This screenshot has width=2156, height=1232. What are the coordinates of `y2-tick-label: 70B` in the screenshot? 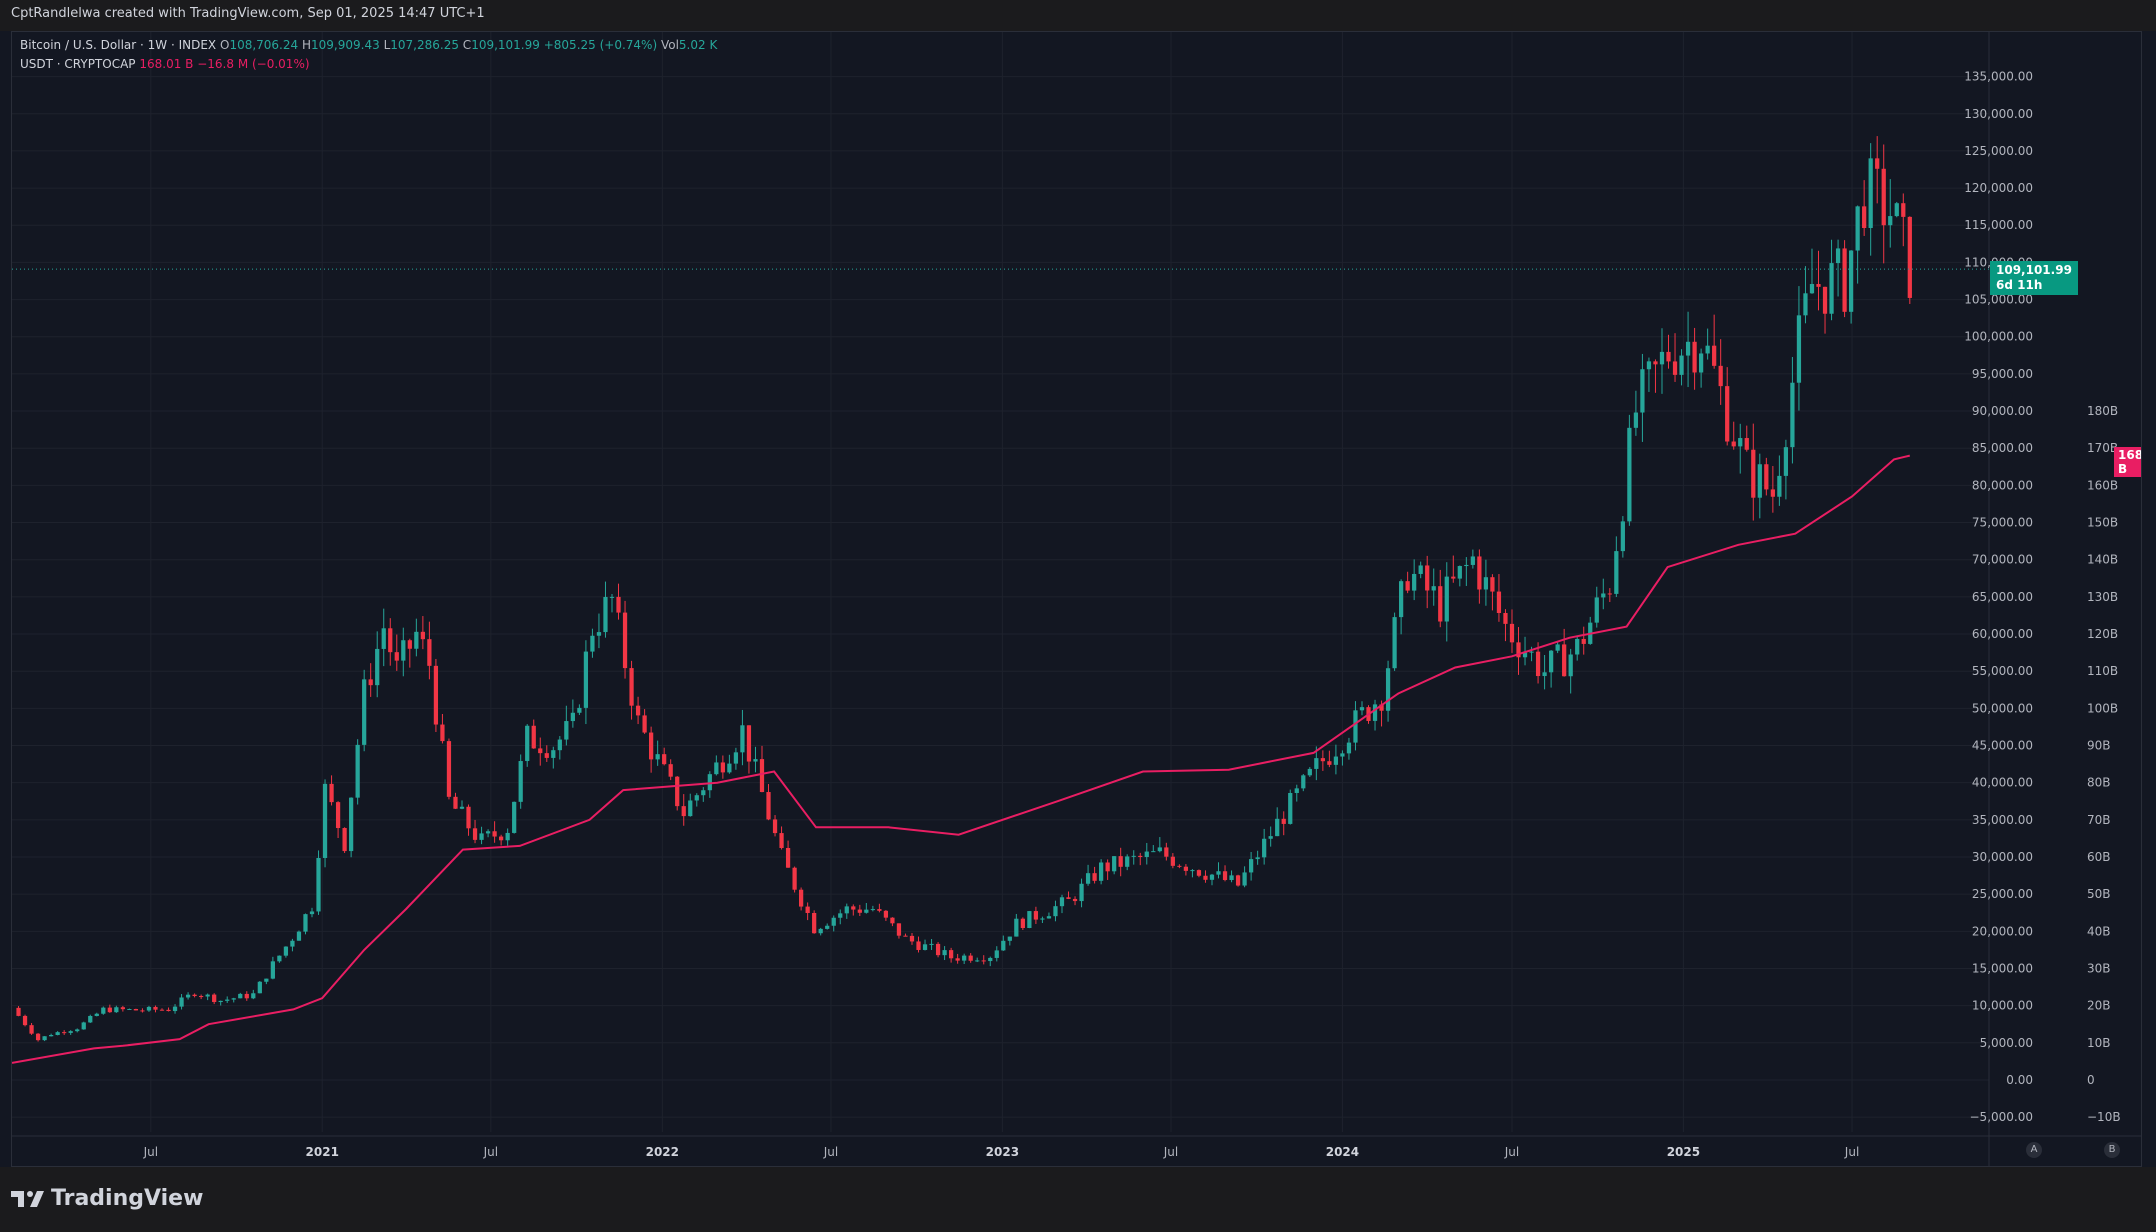 It's located at (2099, 820).